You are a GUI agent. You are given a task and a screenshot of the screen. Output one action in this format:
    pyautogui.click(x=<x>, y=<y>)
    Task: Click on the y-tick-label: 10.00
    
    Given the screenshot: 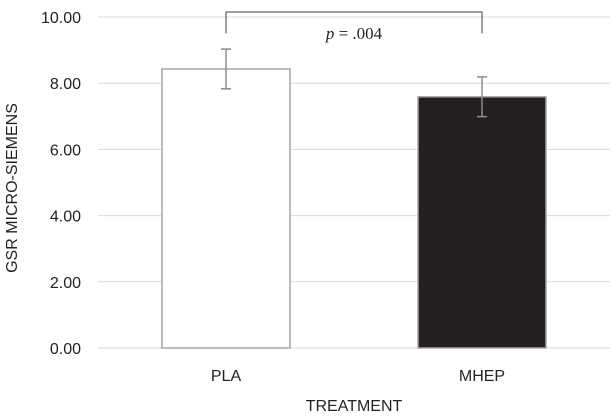 What is the action you would take?
    pyautogui.click(x=61, y=18)
    